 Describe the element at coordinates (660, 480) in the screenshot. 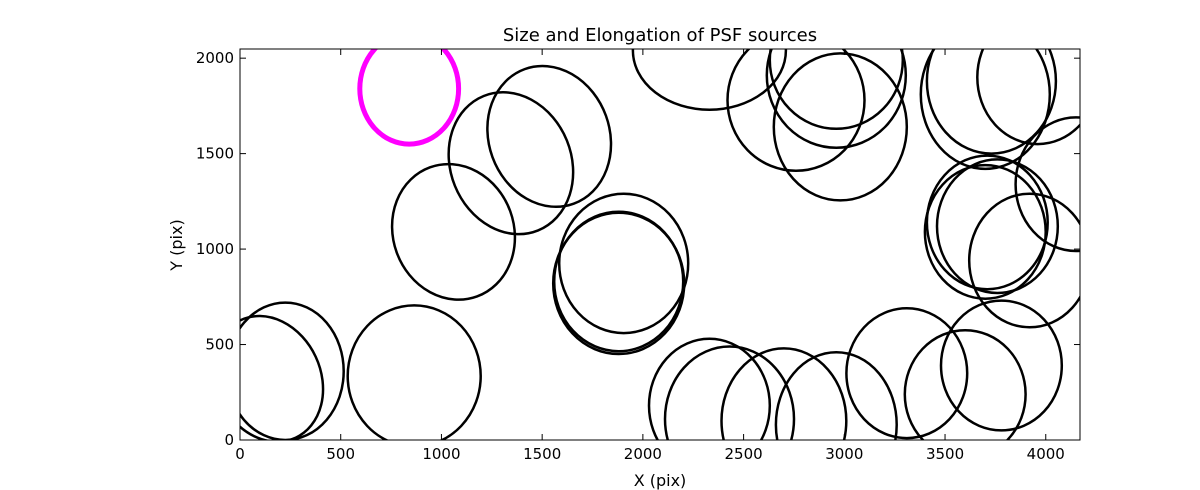

I see `x-axis-label: X (pix)` at that location.